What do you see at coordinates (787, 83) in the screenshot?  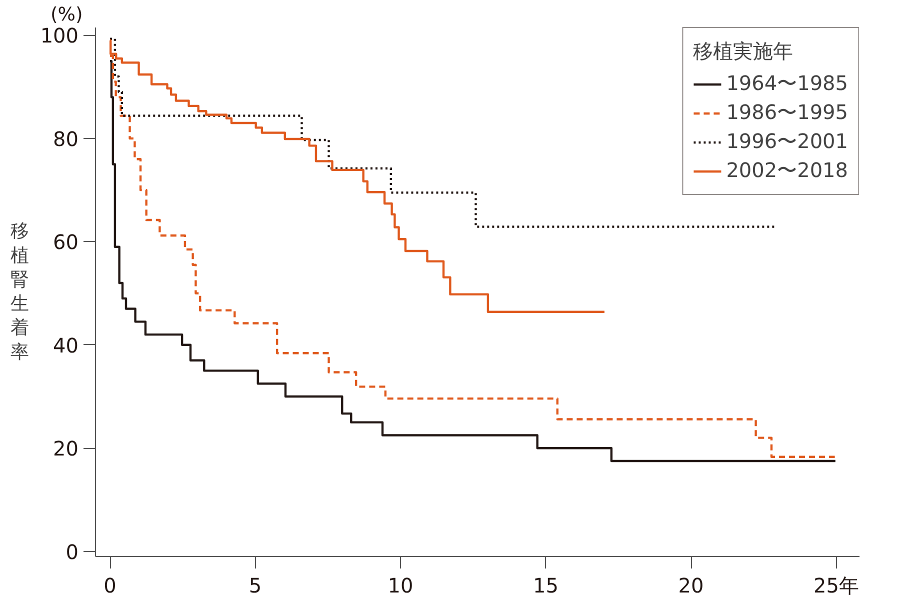 I see `legend-label: 1964〜1985` at bounding box center [787, 83].